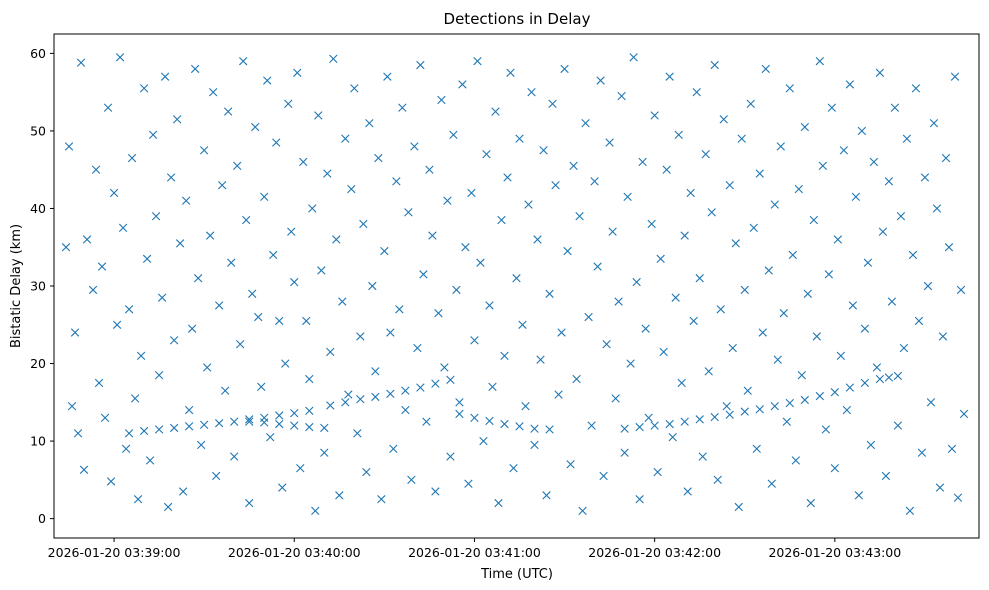  Describe the element at coordinates (38, 130) in the screenshot. I see `y-tick-label: 50` at that location.